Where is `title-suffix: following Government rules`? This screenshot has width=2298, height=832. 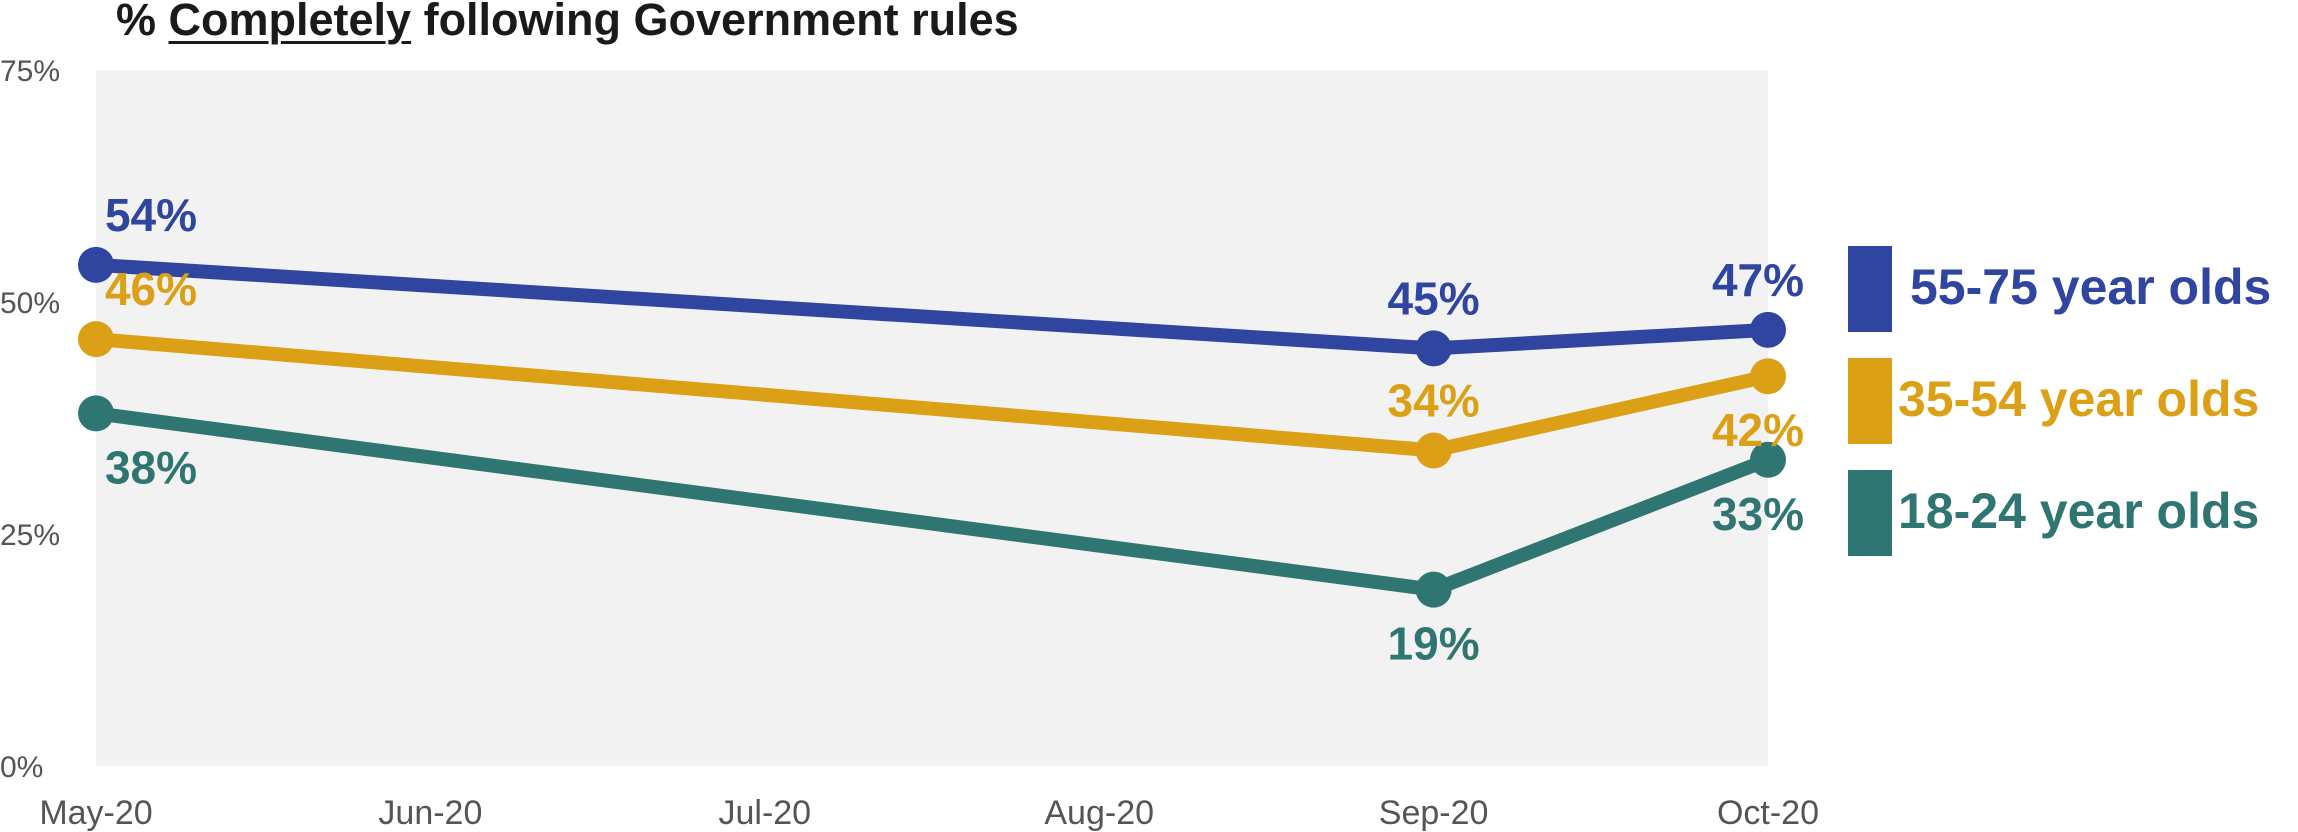
title-suffix: following Government rules is located at coordinates (715, 22).